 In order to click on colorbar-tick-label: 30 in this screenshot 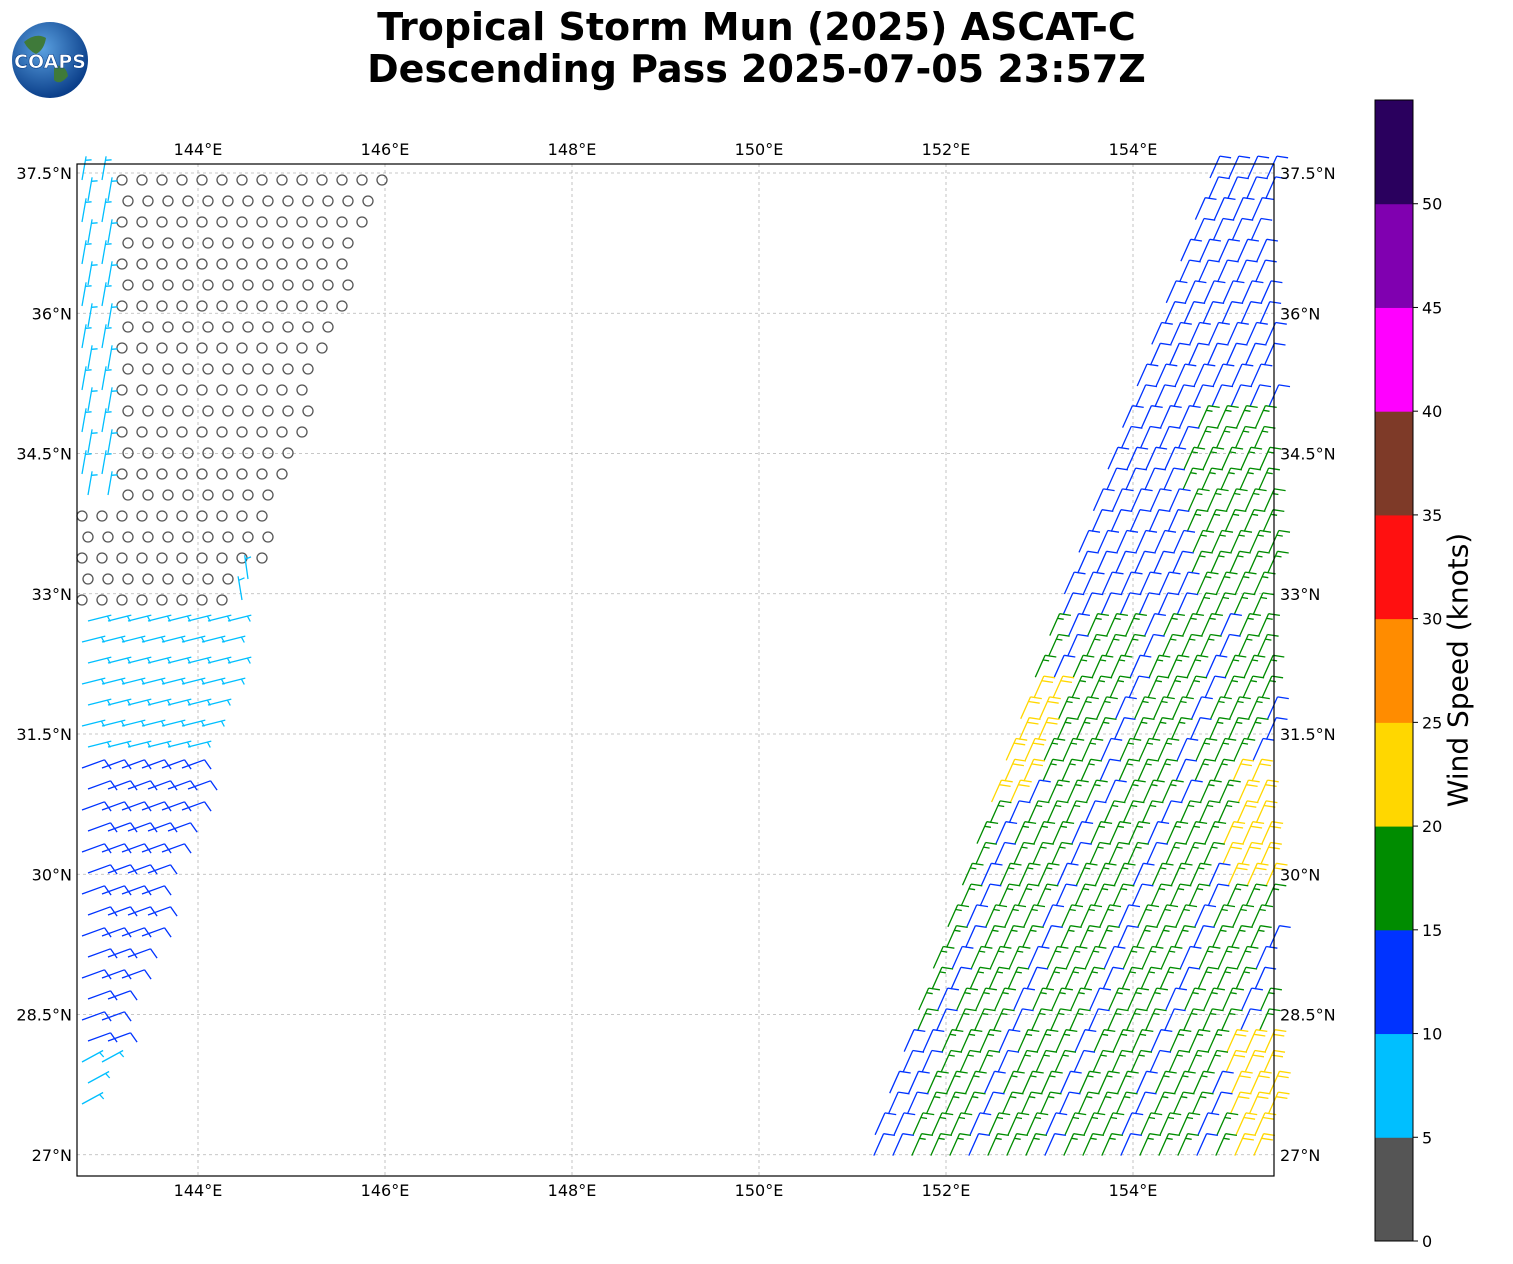, I will do `click(1432, 619)`.